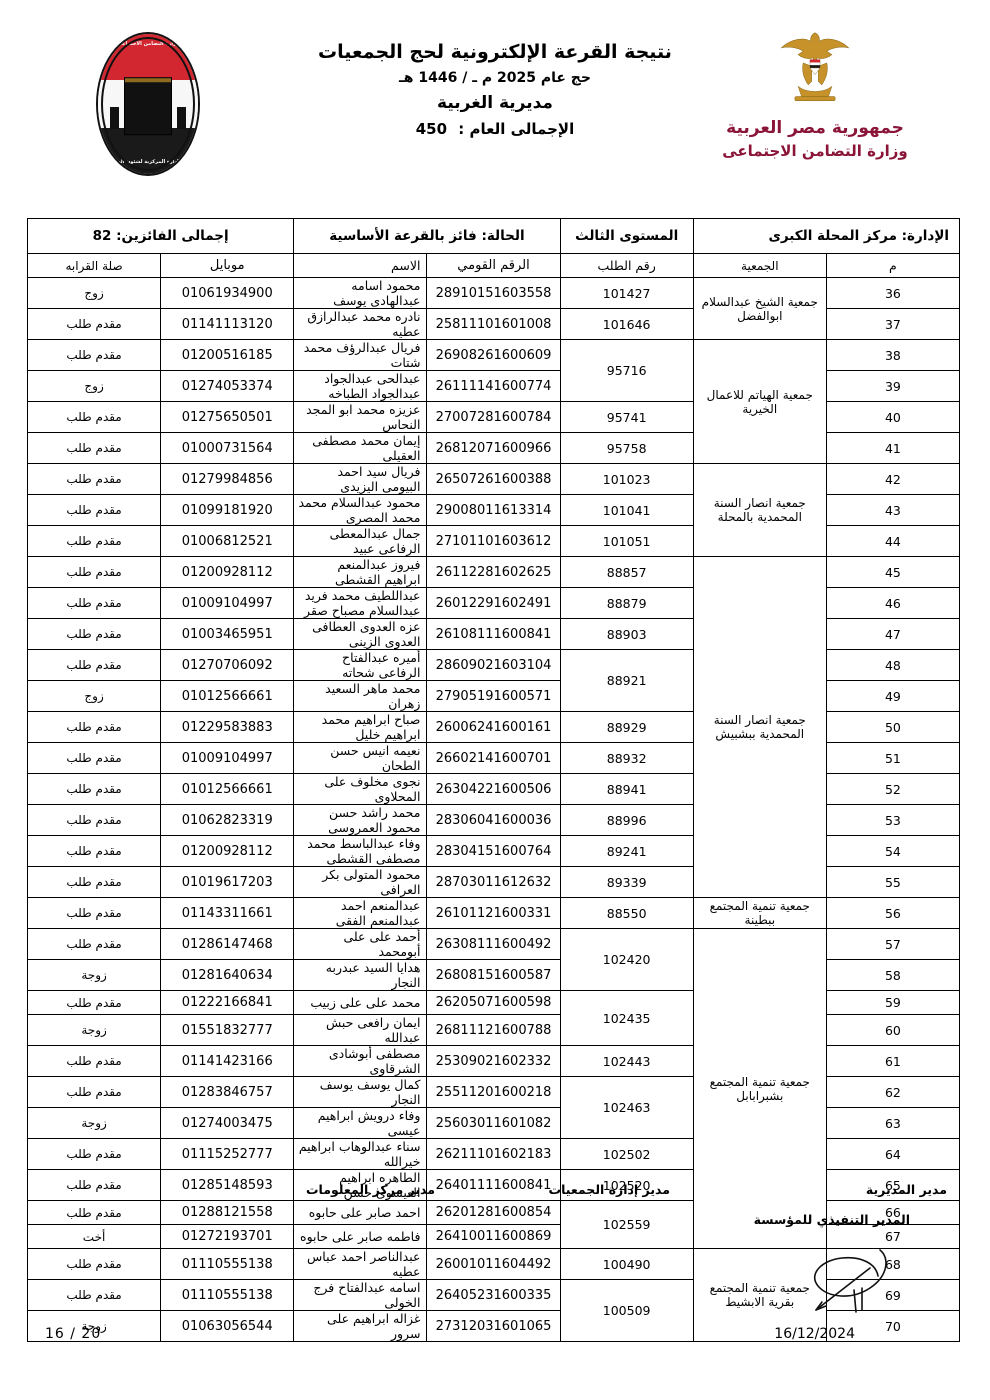 The image size is (990, 1400). I want to click on cell-name: فريال عبدالرؤف محمد شتات, so click(360, 355).